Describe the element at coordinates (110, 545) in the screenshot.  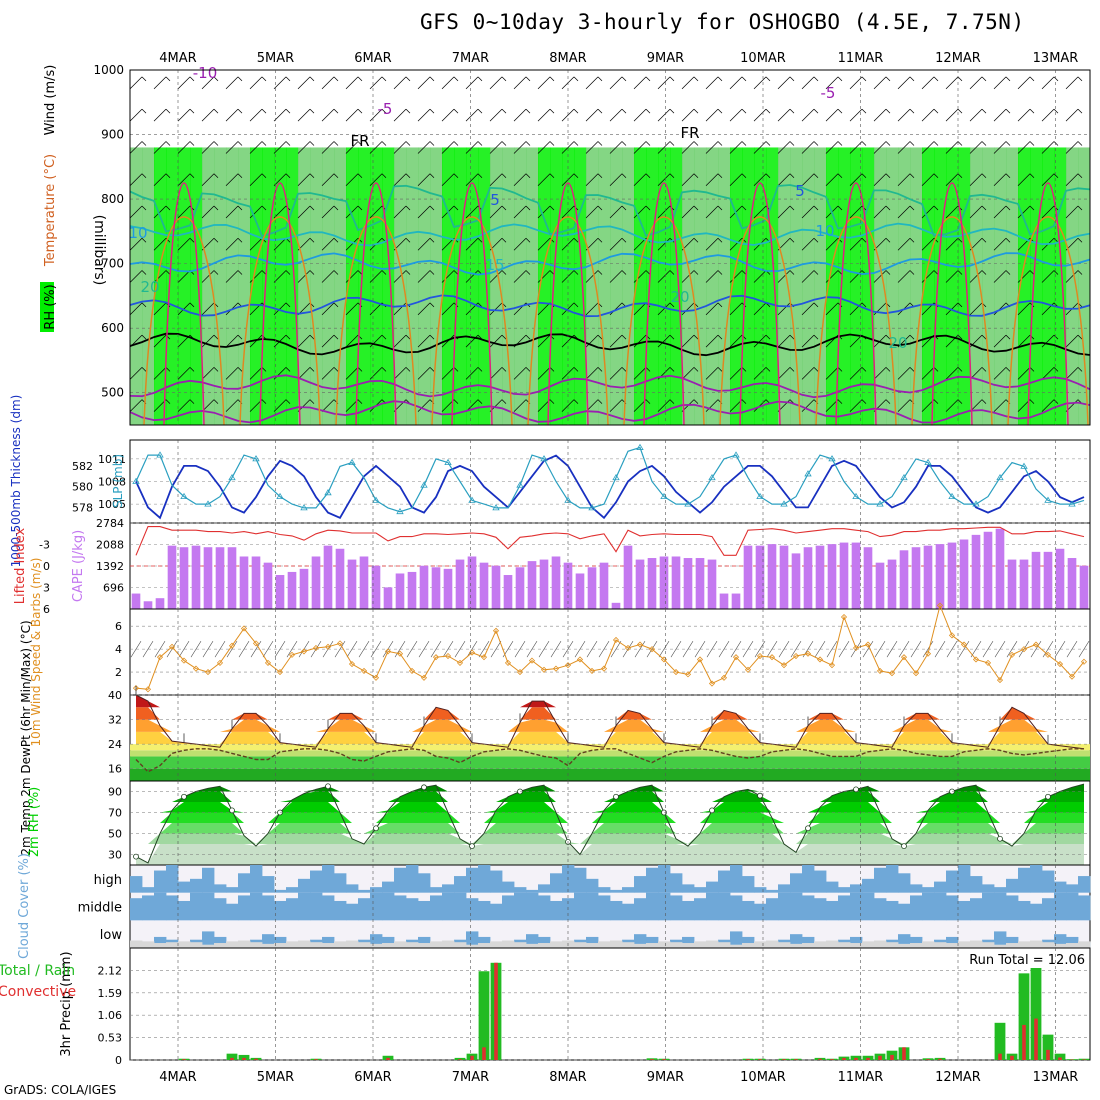
I see `cape-ytick: 2088` at that location.